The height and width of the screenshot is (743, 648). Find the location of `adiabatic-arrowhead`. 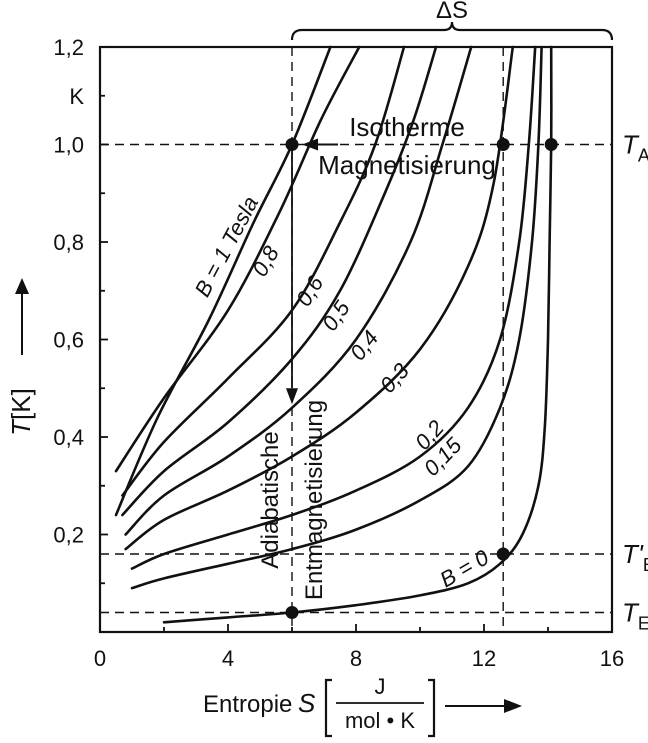

adiabatic-arrowhead is located at coordinates (292, 396).